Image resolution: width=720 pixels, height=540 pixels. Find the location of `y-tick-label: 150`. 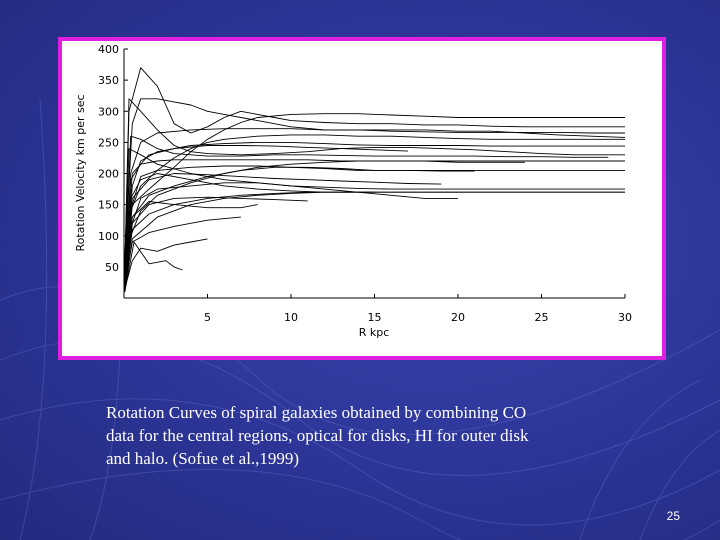

y-tick-label: 150 is located at coordinates (108, 205).